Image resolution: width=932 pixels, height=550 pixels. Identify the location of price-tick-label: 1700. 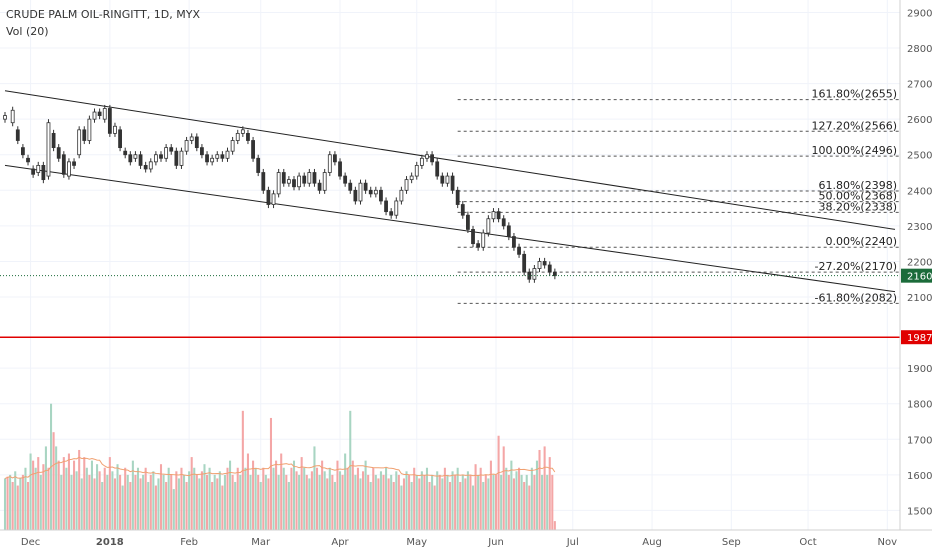
(919, 440).